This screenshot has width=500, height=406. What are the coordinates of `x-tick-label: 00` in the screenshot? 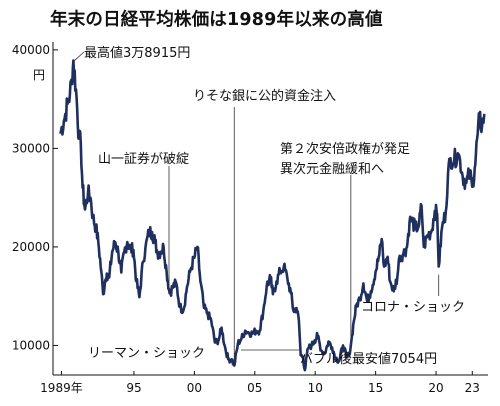 It's located at (194, 388).